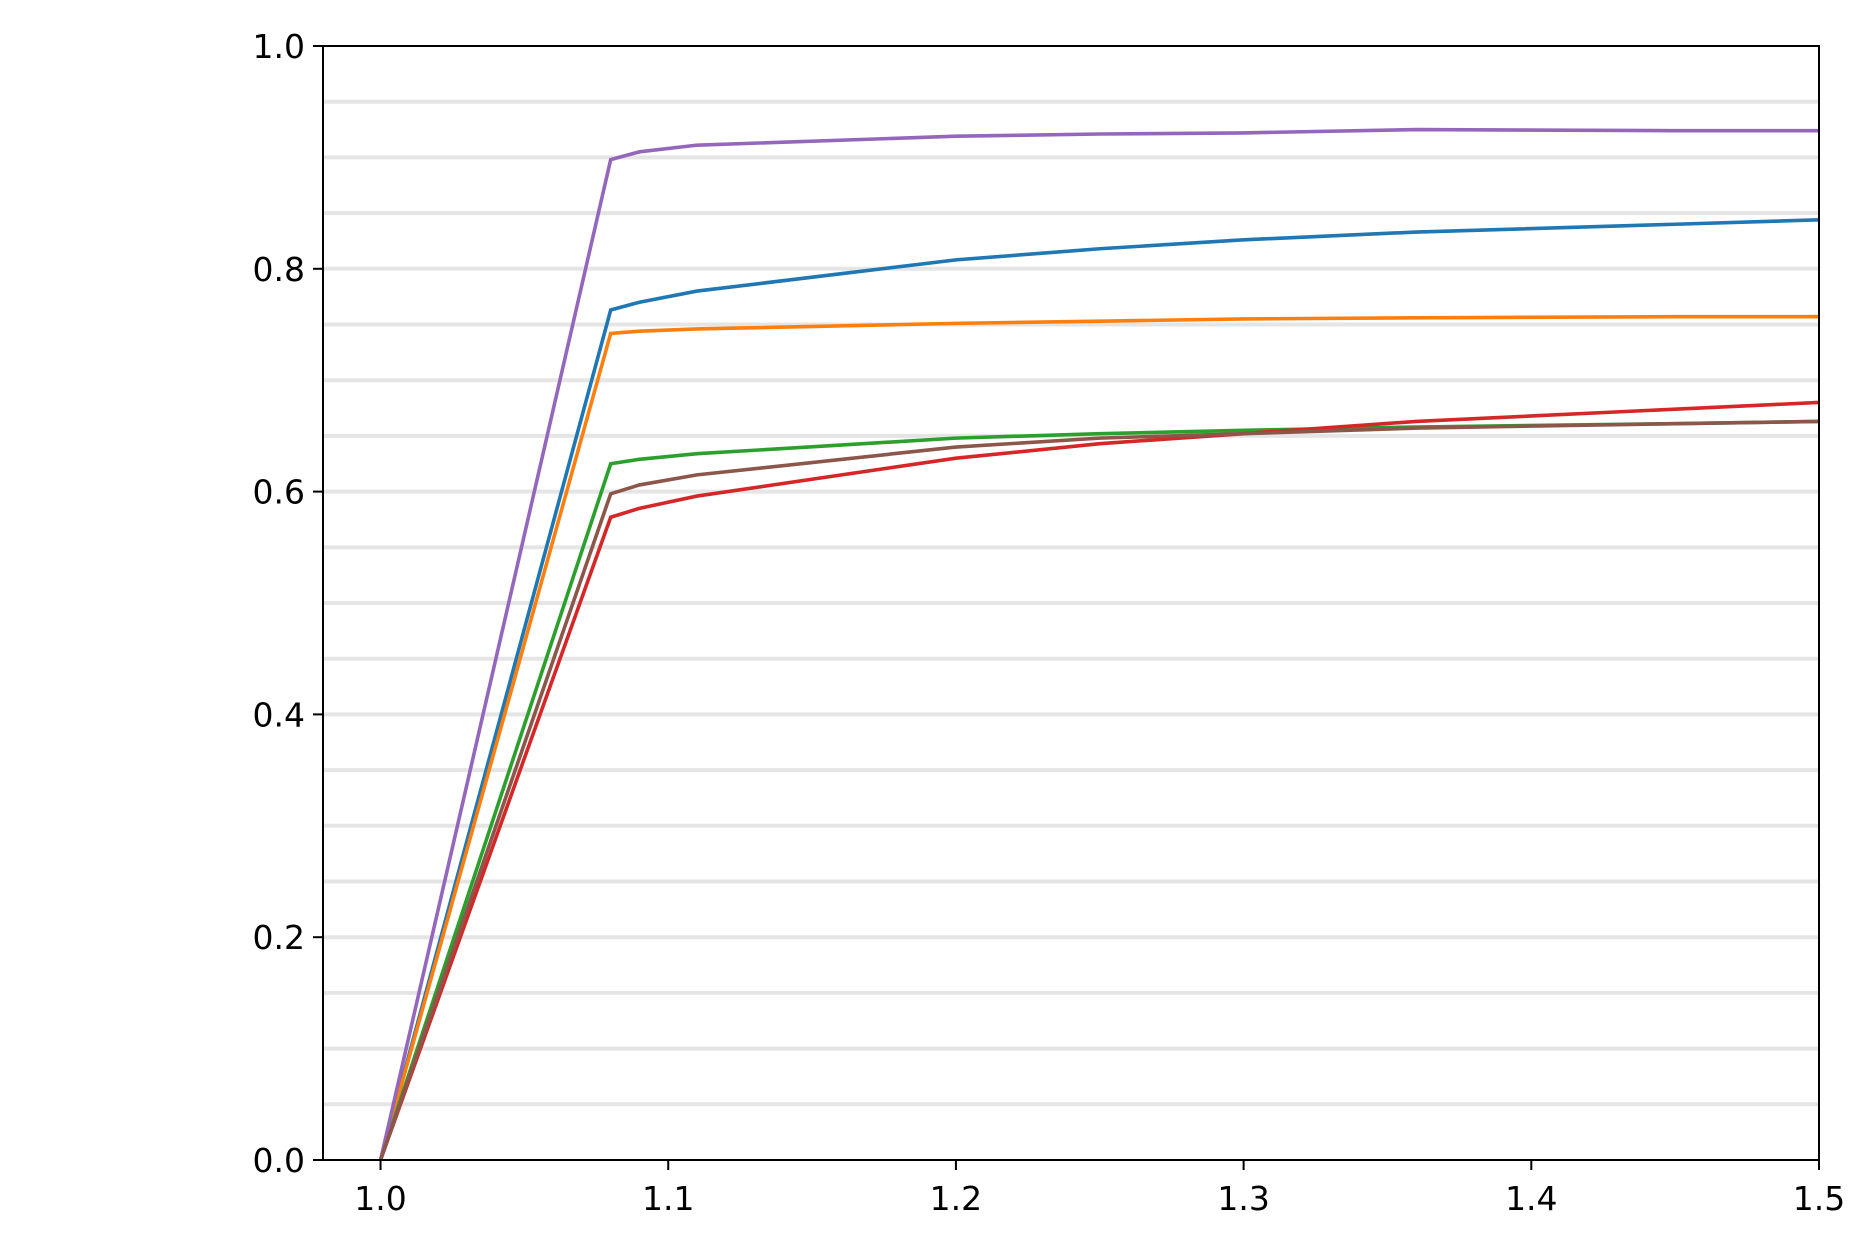 Image resolution: width=1871 pixels, height=1253 pixels. What do you see at coordinates (1531, 1198) in the screenshot?
I see `x-tick-label: 1.4` at bounding box center [1531, 1198].